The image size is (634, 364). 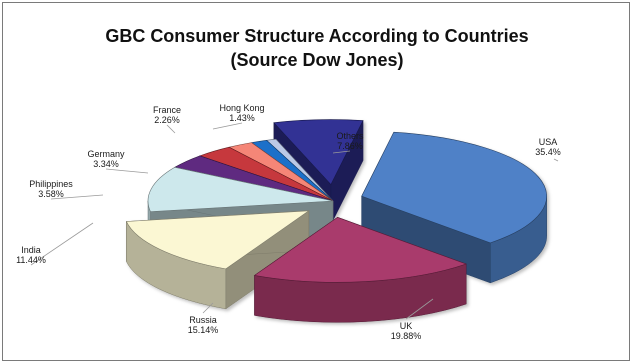 I want to click on leader-line-philippines, so click(x=77, y=197).